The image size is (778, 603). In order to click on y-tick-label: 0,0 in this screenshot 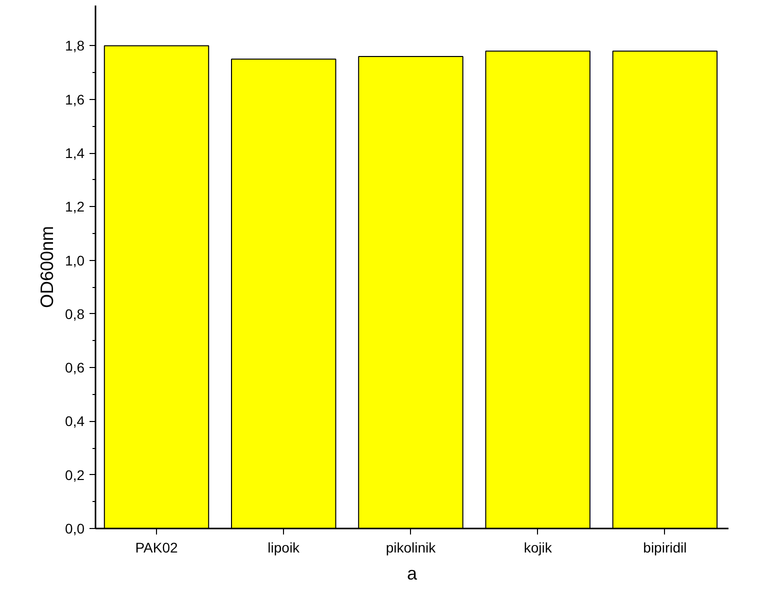, I will do `click(75, 528)`.